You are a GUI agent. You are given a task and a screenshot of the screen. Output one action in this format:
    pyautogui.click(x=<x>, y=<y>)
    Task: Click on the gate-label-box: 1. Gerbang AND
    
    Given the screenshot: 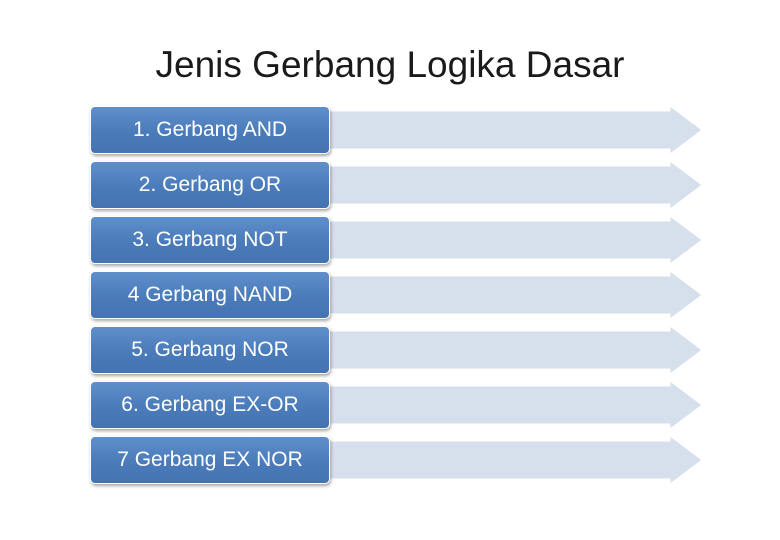 What is the action you would take?
    pyautogui.click(x=210, y=130)
    